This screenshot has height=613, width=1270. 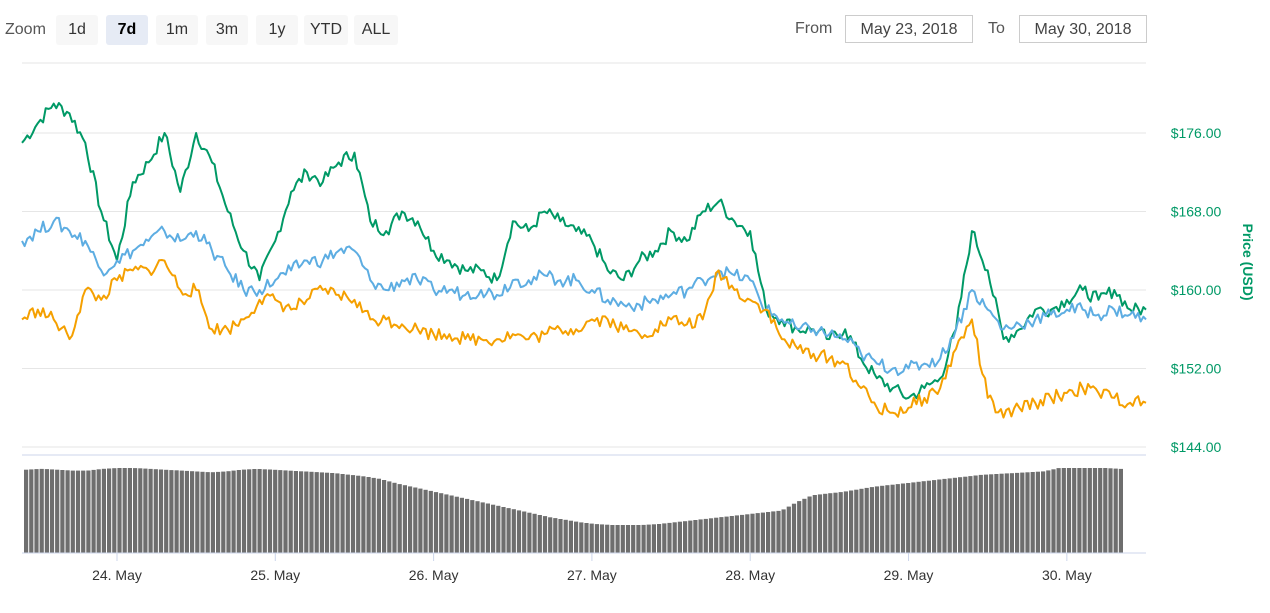 I want to click on zoom-3m-button: 3m, so click(x=227, y=30).